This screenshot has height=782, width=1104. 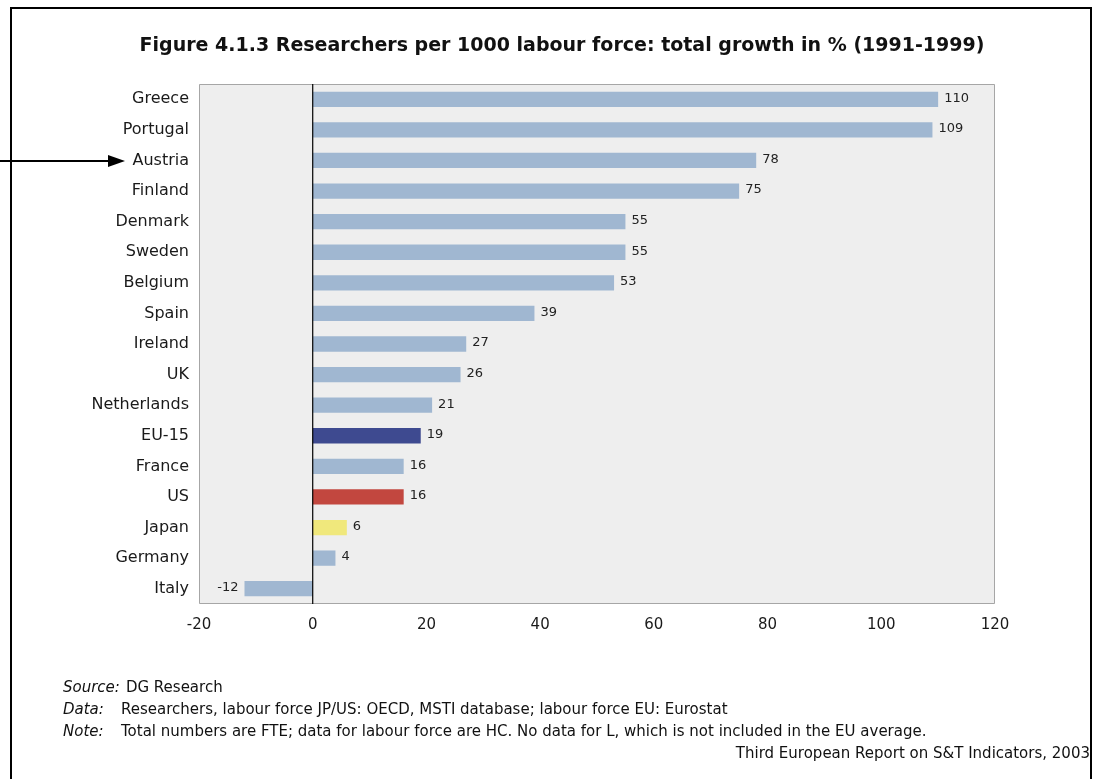 What do you see at coordinates (160, 98) in the screenshot?
I see `y-tick-label: Greece` at bounding box center [160, 98].